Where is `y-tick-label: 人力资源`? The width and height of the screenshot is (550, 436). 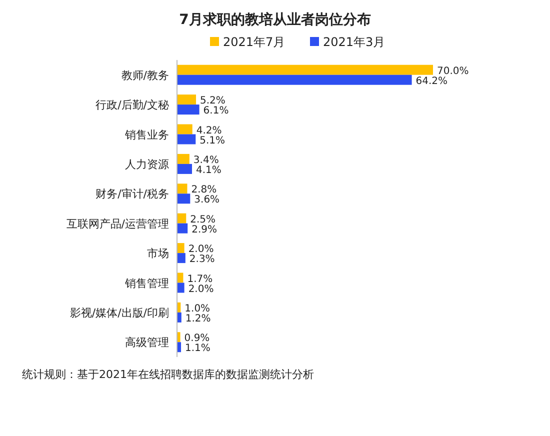 y-tick-label: 人力资源 is located at coordinates (147, 164).